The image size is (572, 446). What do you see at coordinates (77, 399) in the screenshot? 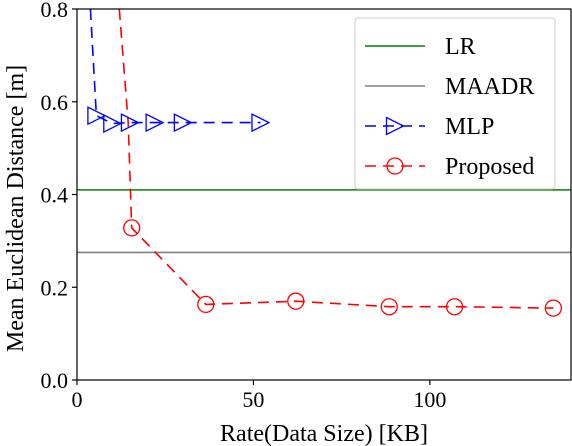
I see `x-tick-label: 0` at bounding box center [77, 399].